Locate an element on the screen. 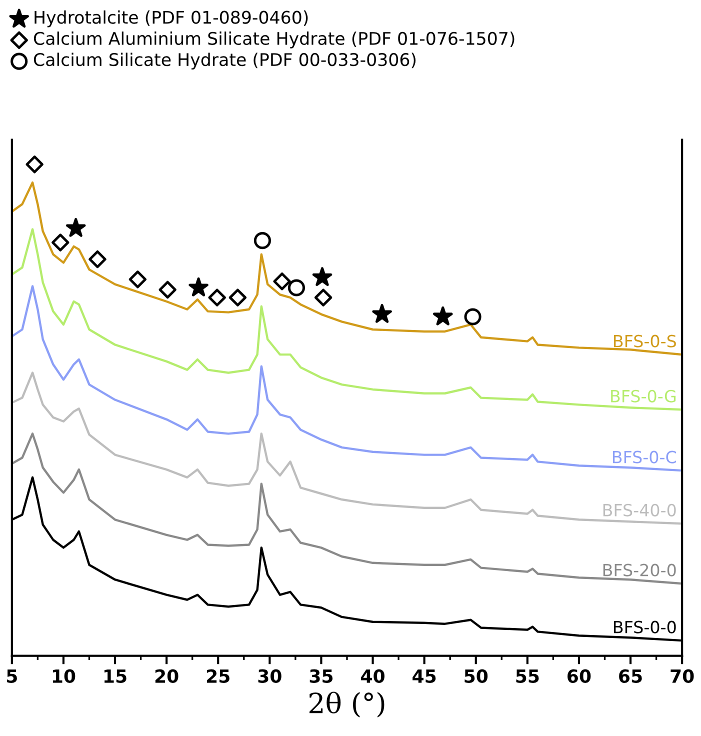  x-tick-label: 25 is located at coordinates (218, 676).